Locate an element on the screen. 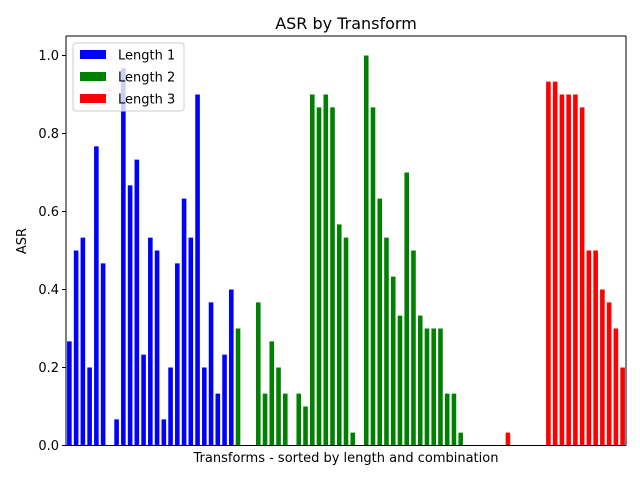 This screenshot has width=640, height=480. legend: Length 1 Length 2 Length 3 is located at coordinates (128, 77).